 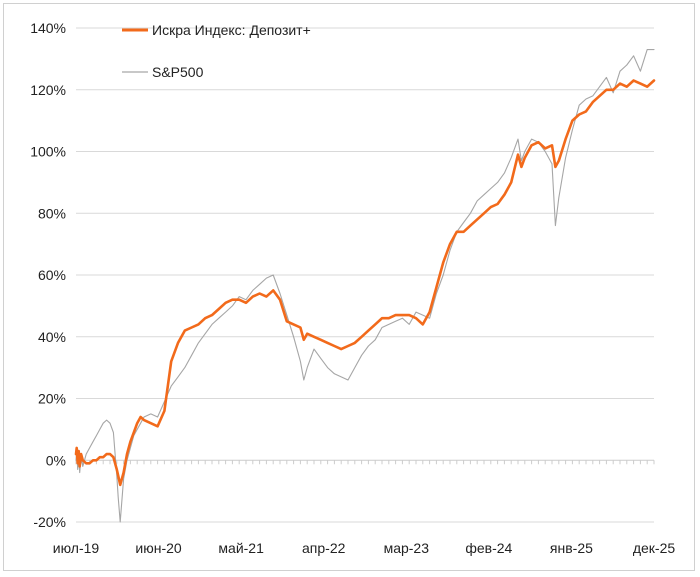 I want to click on x-tick-label: янв-25, so click(x=571, y=548).